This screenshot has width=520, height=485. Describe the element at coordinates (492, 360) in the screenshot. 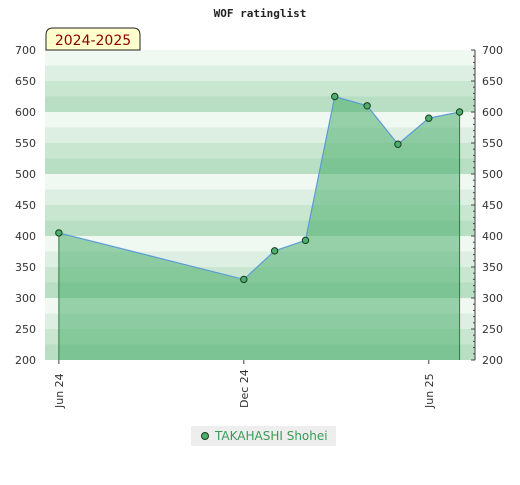

I see `y-tick-label-right: 200` at that location.